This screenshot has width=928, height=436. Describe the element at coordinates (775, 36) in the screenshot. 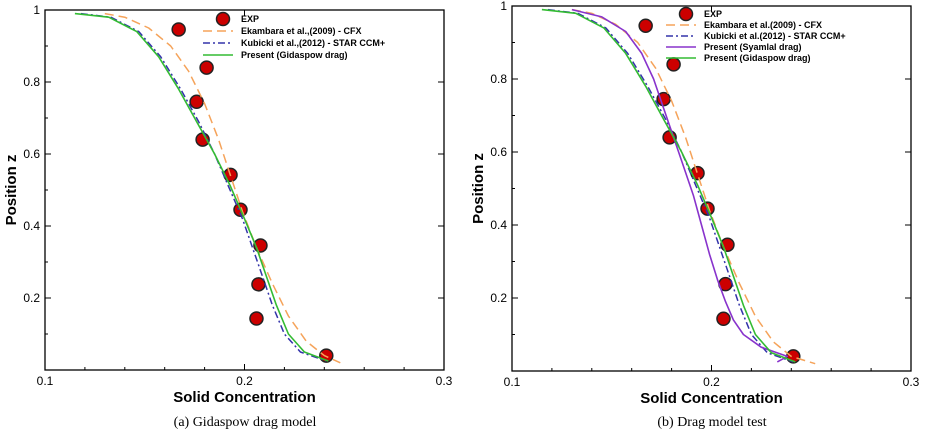

I see `legend-label: Kubicki et al.(2012) - STAR CCM+` at that location.